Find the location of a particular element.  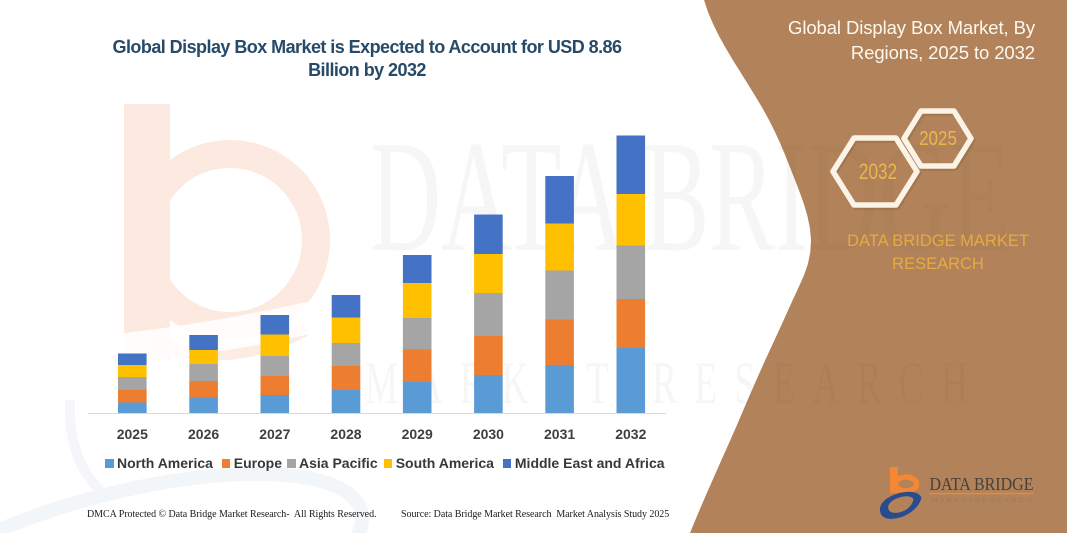

svg-text: MARKET RESEARCH is located at coordinates (675, 383).